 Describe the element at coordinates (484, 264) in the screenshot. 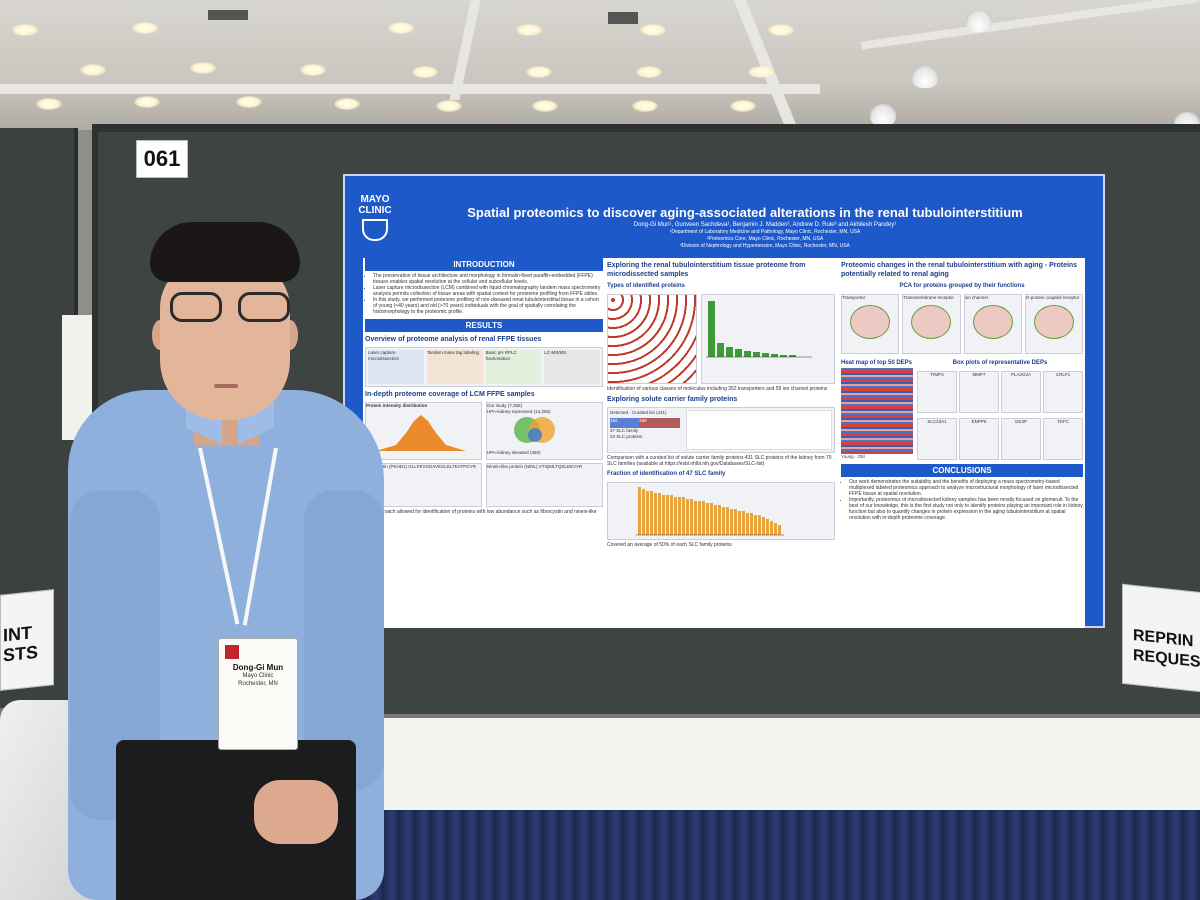

I see `section-heading-introduction: INTRODUCTION` at that location.